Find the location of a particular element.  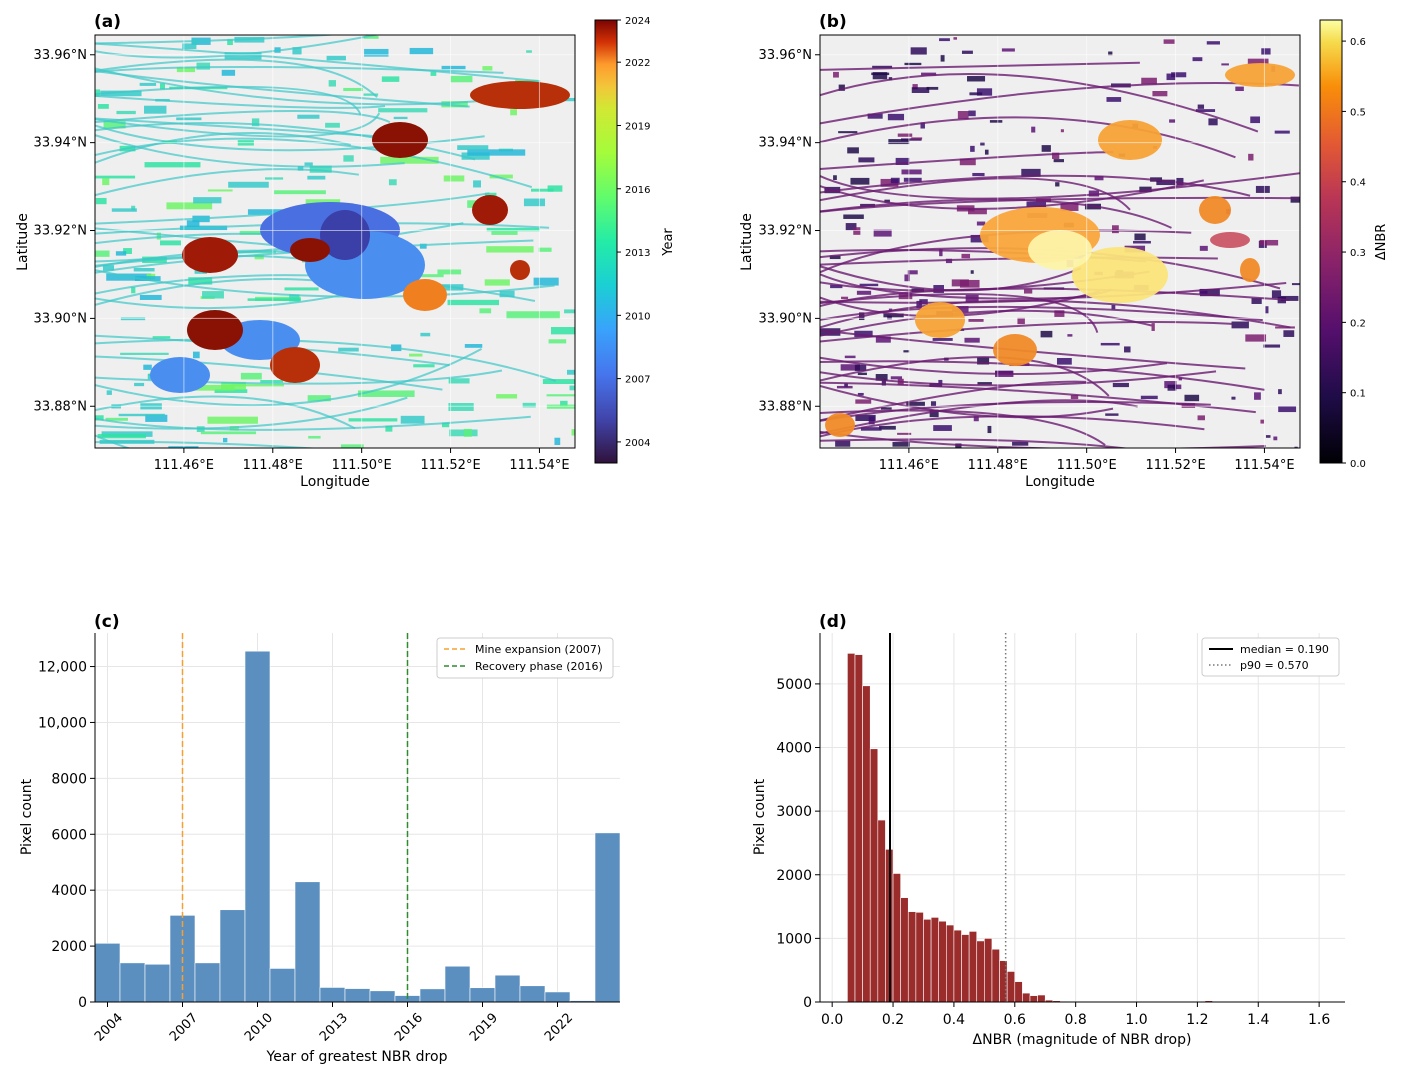

panel-a-blob-2022-c is located at coordinates (520, 270).